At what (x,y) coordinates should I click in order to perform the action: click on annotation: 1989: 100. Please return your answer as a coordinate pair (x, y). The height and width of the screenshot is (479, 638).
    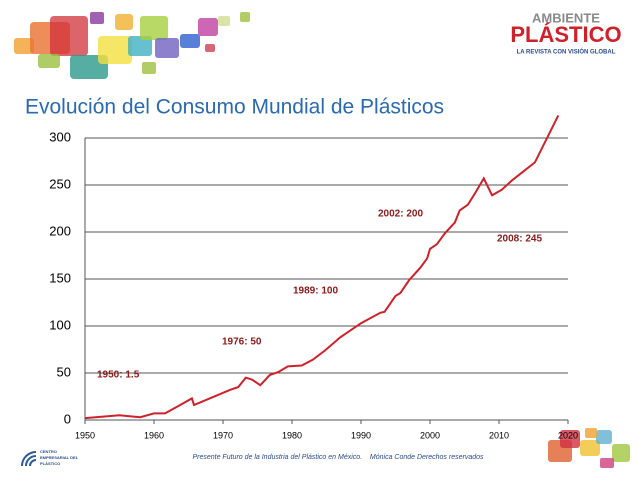
    Looking at the image, I should click on (315, 291).